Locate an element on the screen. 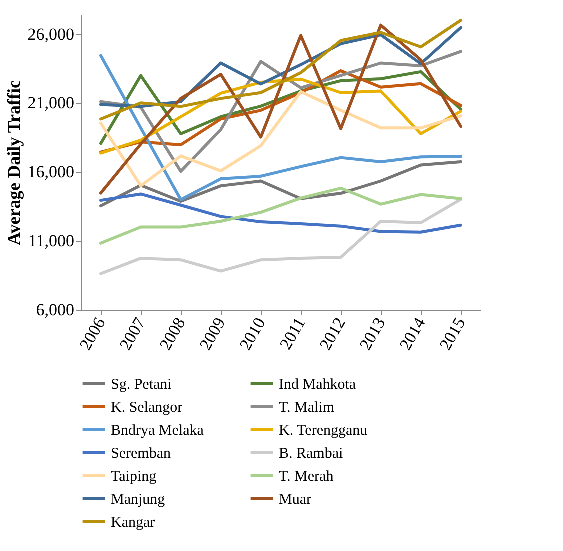  legend-label: K. Selangor is located at coordinates (147, 408).